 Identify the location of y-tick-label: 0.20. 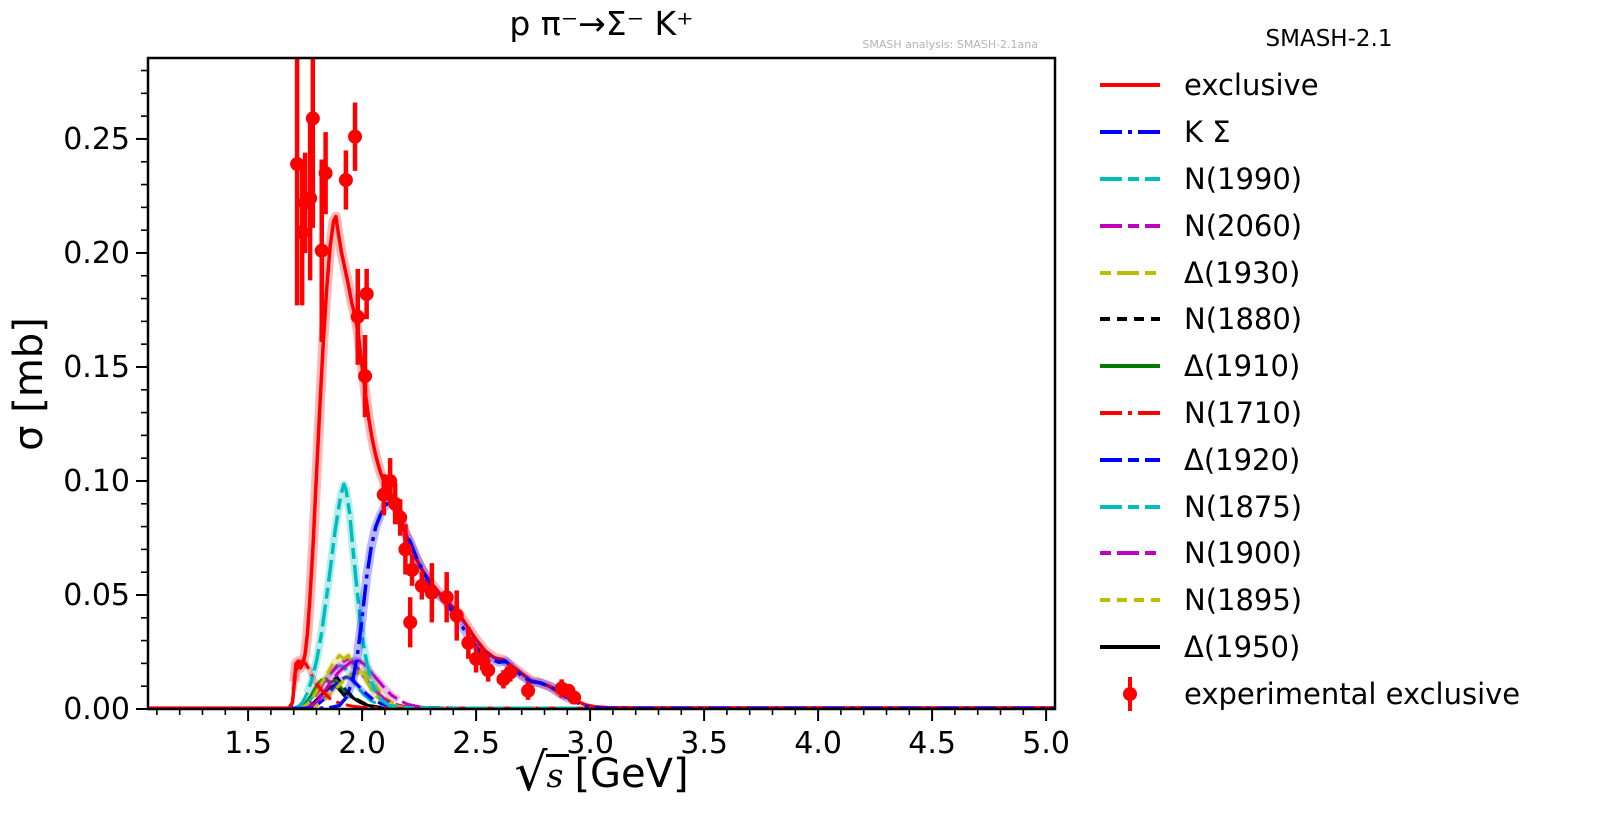
(96, 253).